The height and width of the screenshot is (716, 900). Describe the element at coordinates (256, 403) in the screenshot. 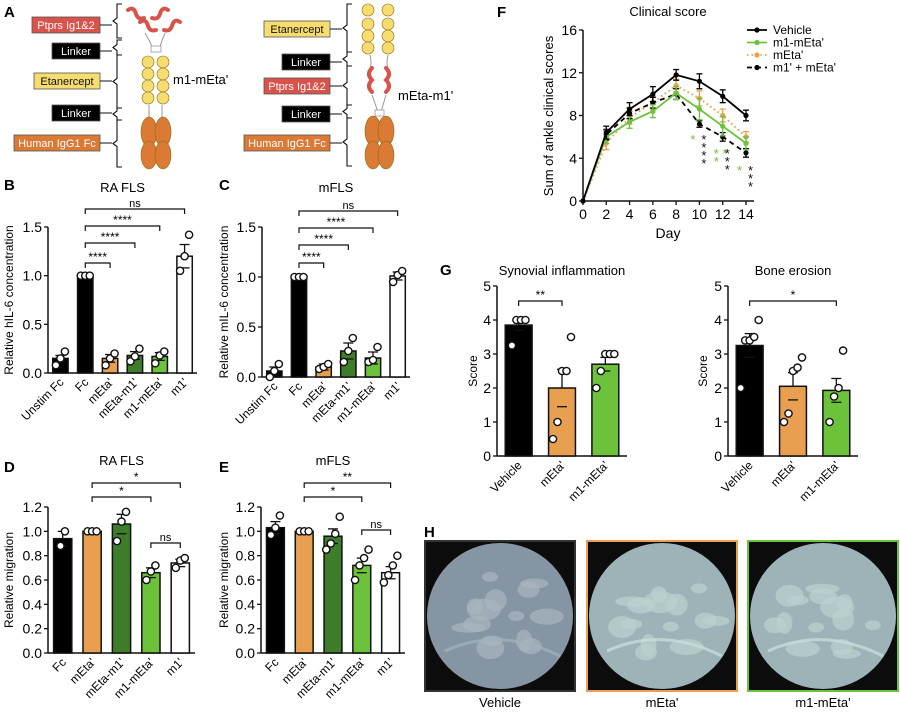

I see `x-tick-label: Unstim Fc` at that location.